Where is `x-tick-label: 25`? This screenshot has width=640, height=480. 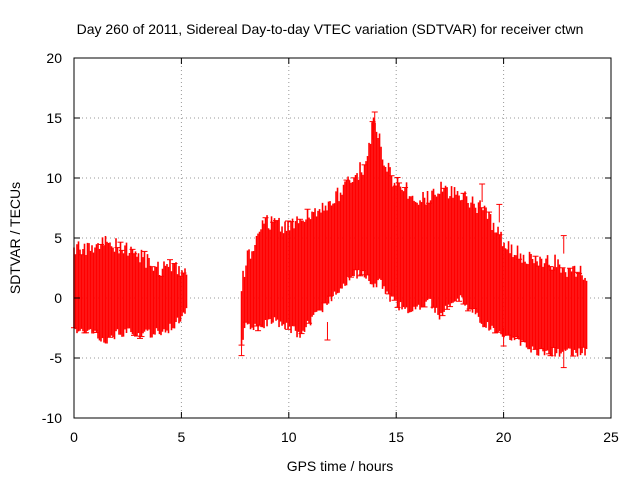
x-tick-label: 25 is located at coordinates (611, 437).